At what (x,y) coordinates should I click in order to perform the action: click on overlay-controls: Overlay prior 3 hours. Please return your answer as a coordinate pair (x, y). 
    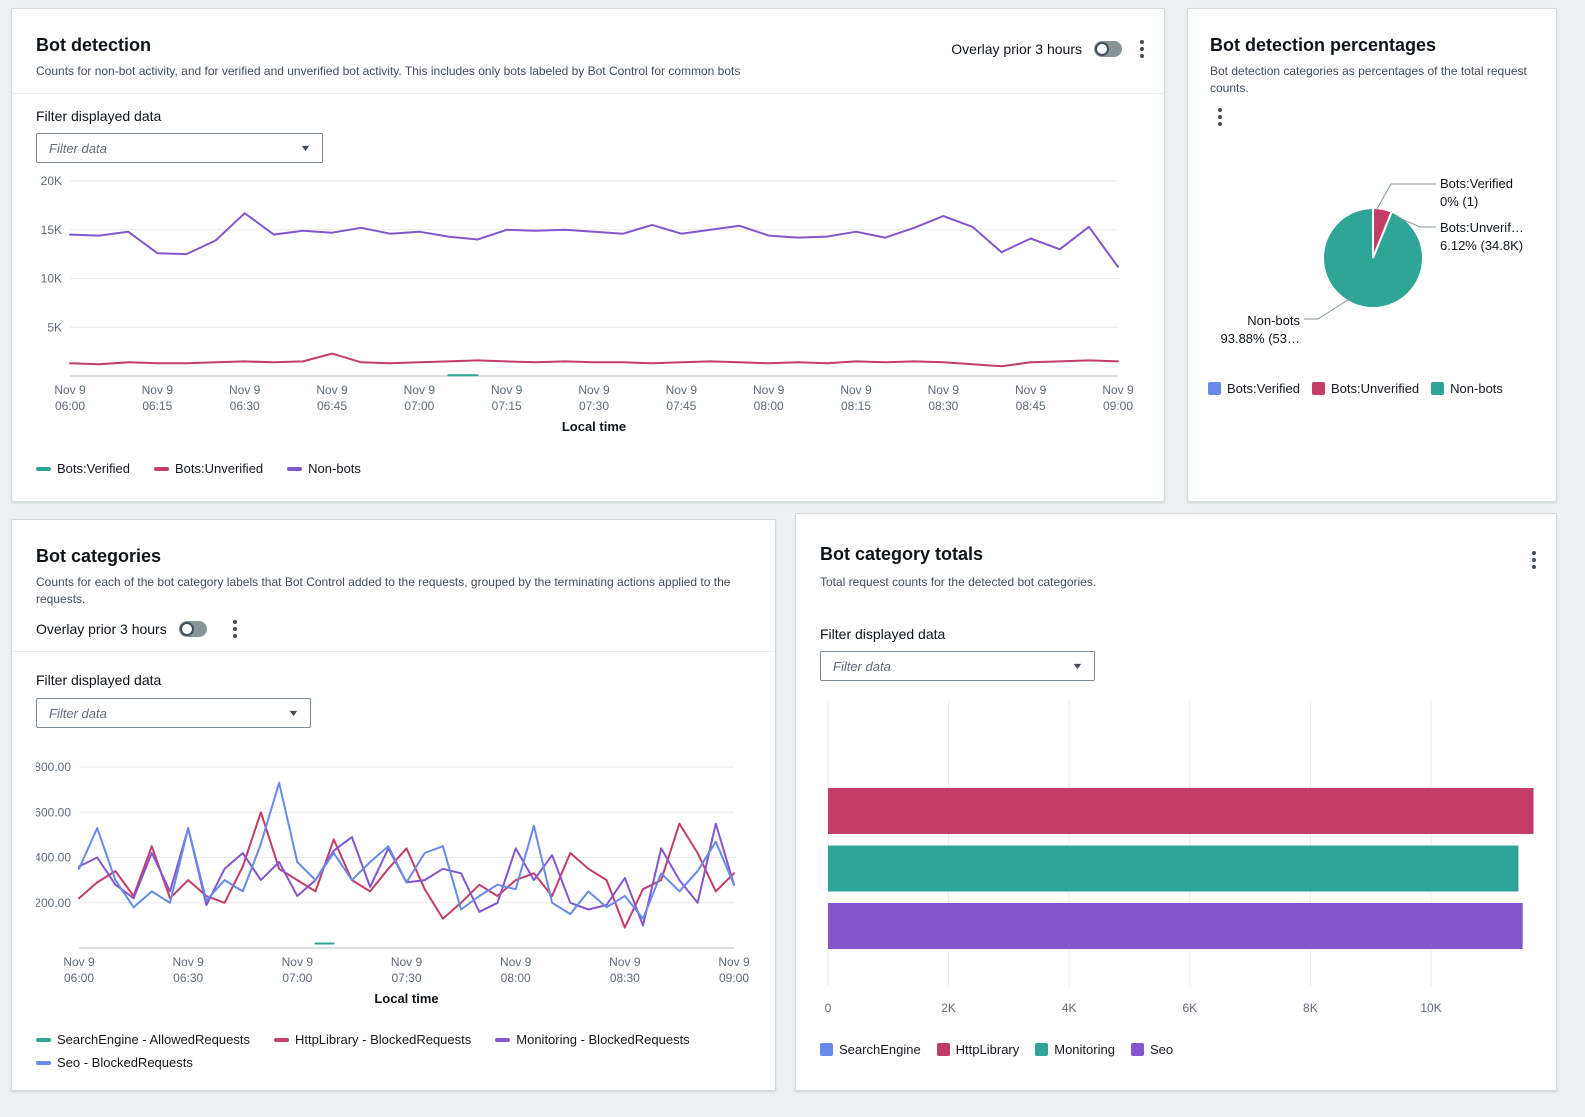
    Looking at the image, I should click on (139, 629).